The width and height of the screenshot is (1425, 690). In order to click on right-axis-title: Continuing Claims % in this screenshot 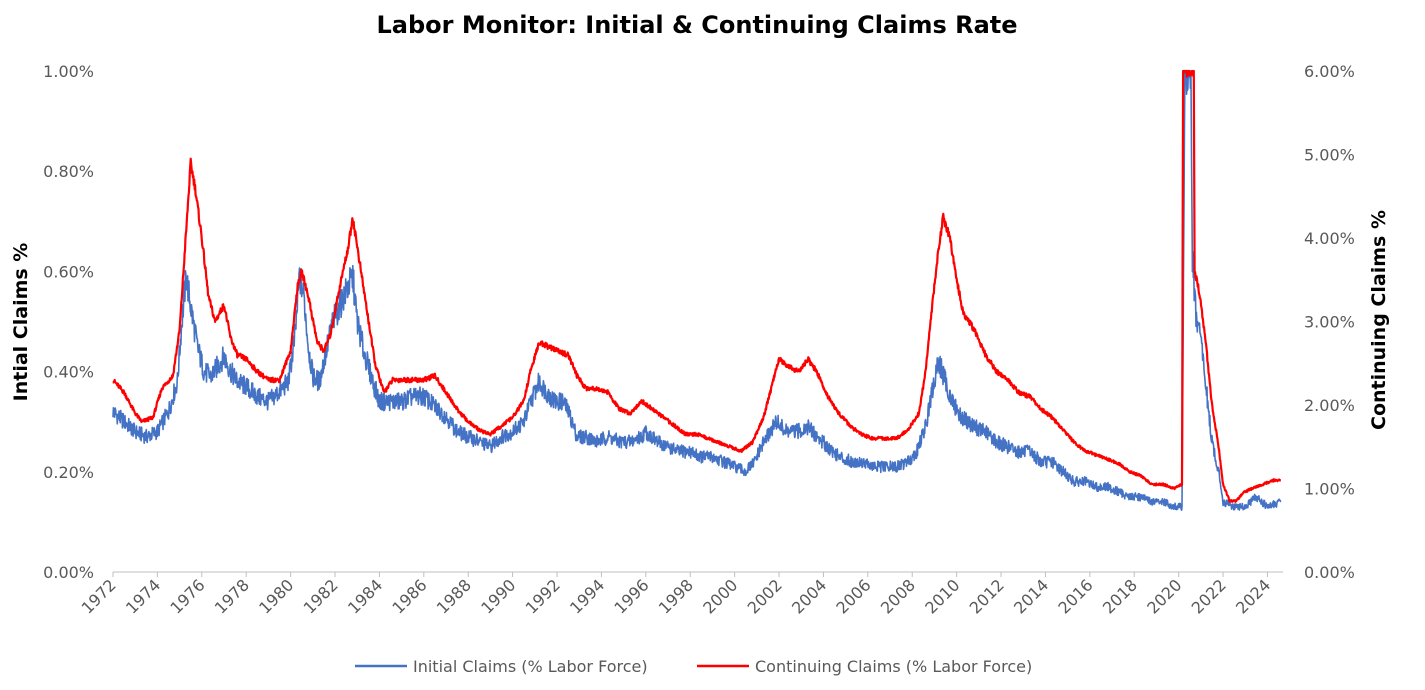, I will do `click(1379, 320)`.